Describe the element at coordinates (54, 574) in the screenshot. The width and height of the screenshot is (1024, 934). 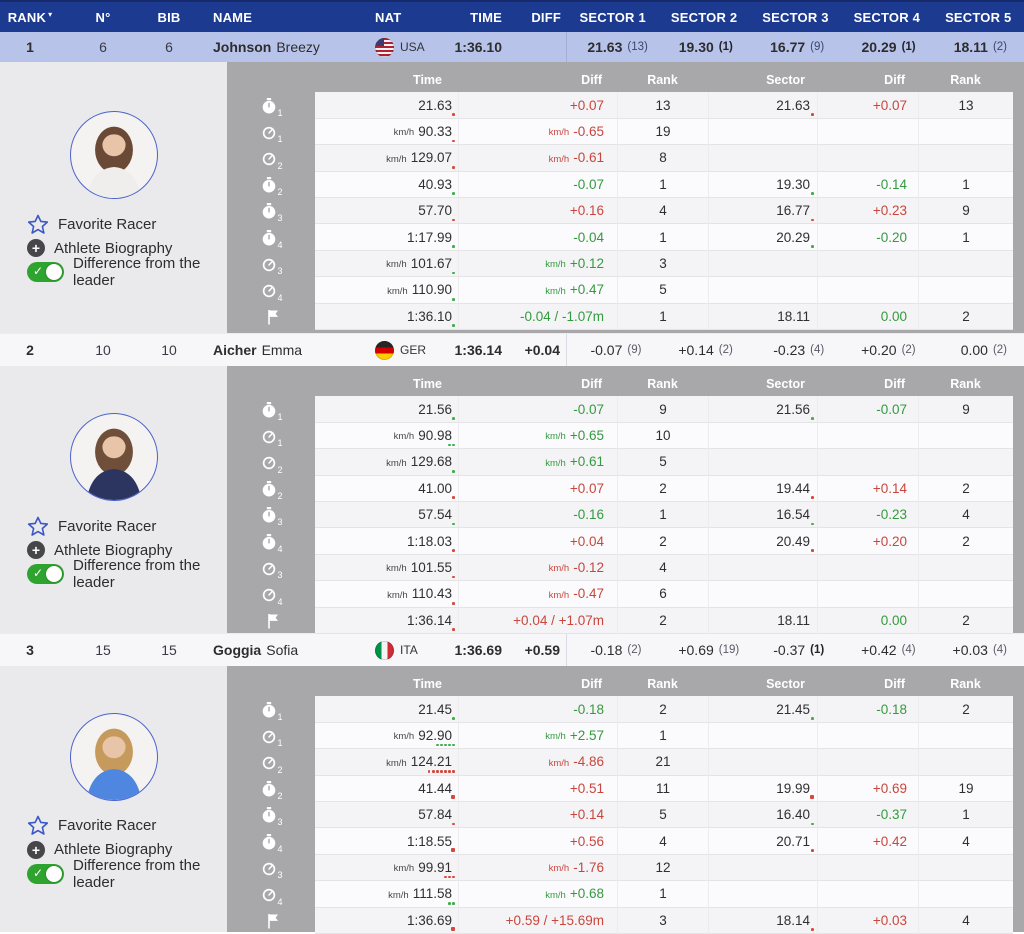
I see `toggle-knob` at that location.